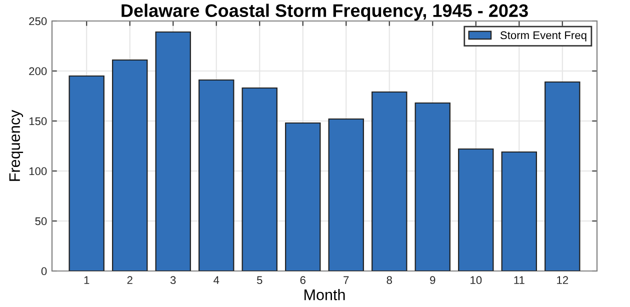 This screenshot has height=307, width=630. I want to click on x-tick-label: 2, so click(129, 280).